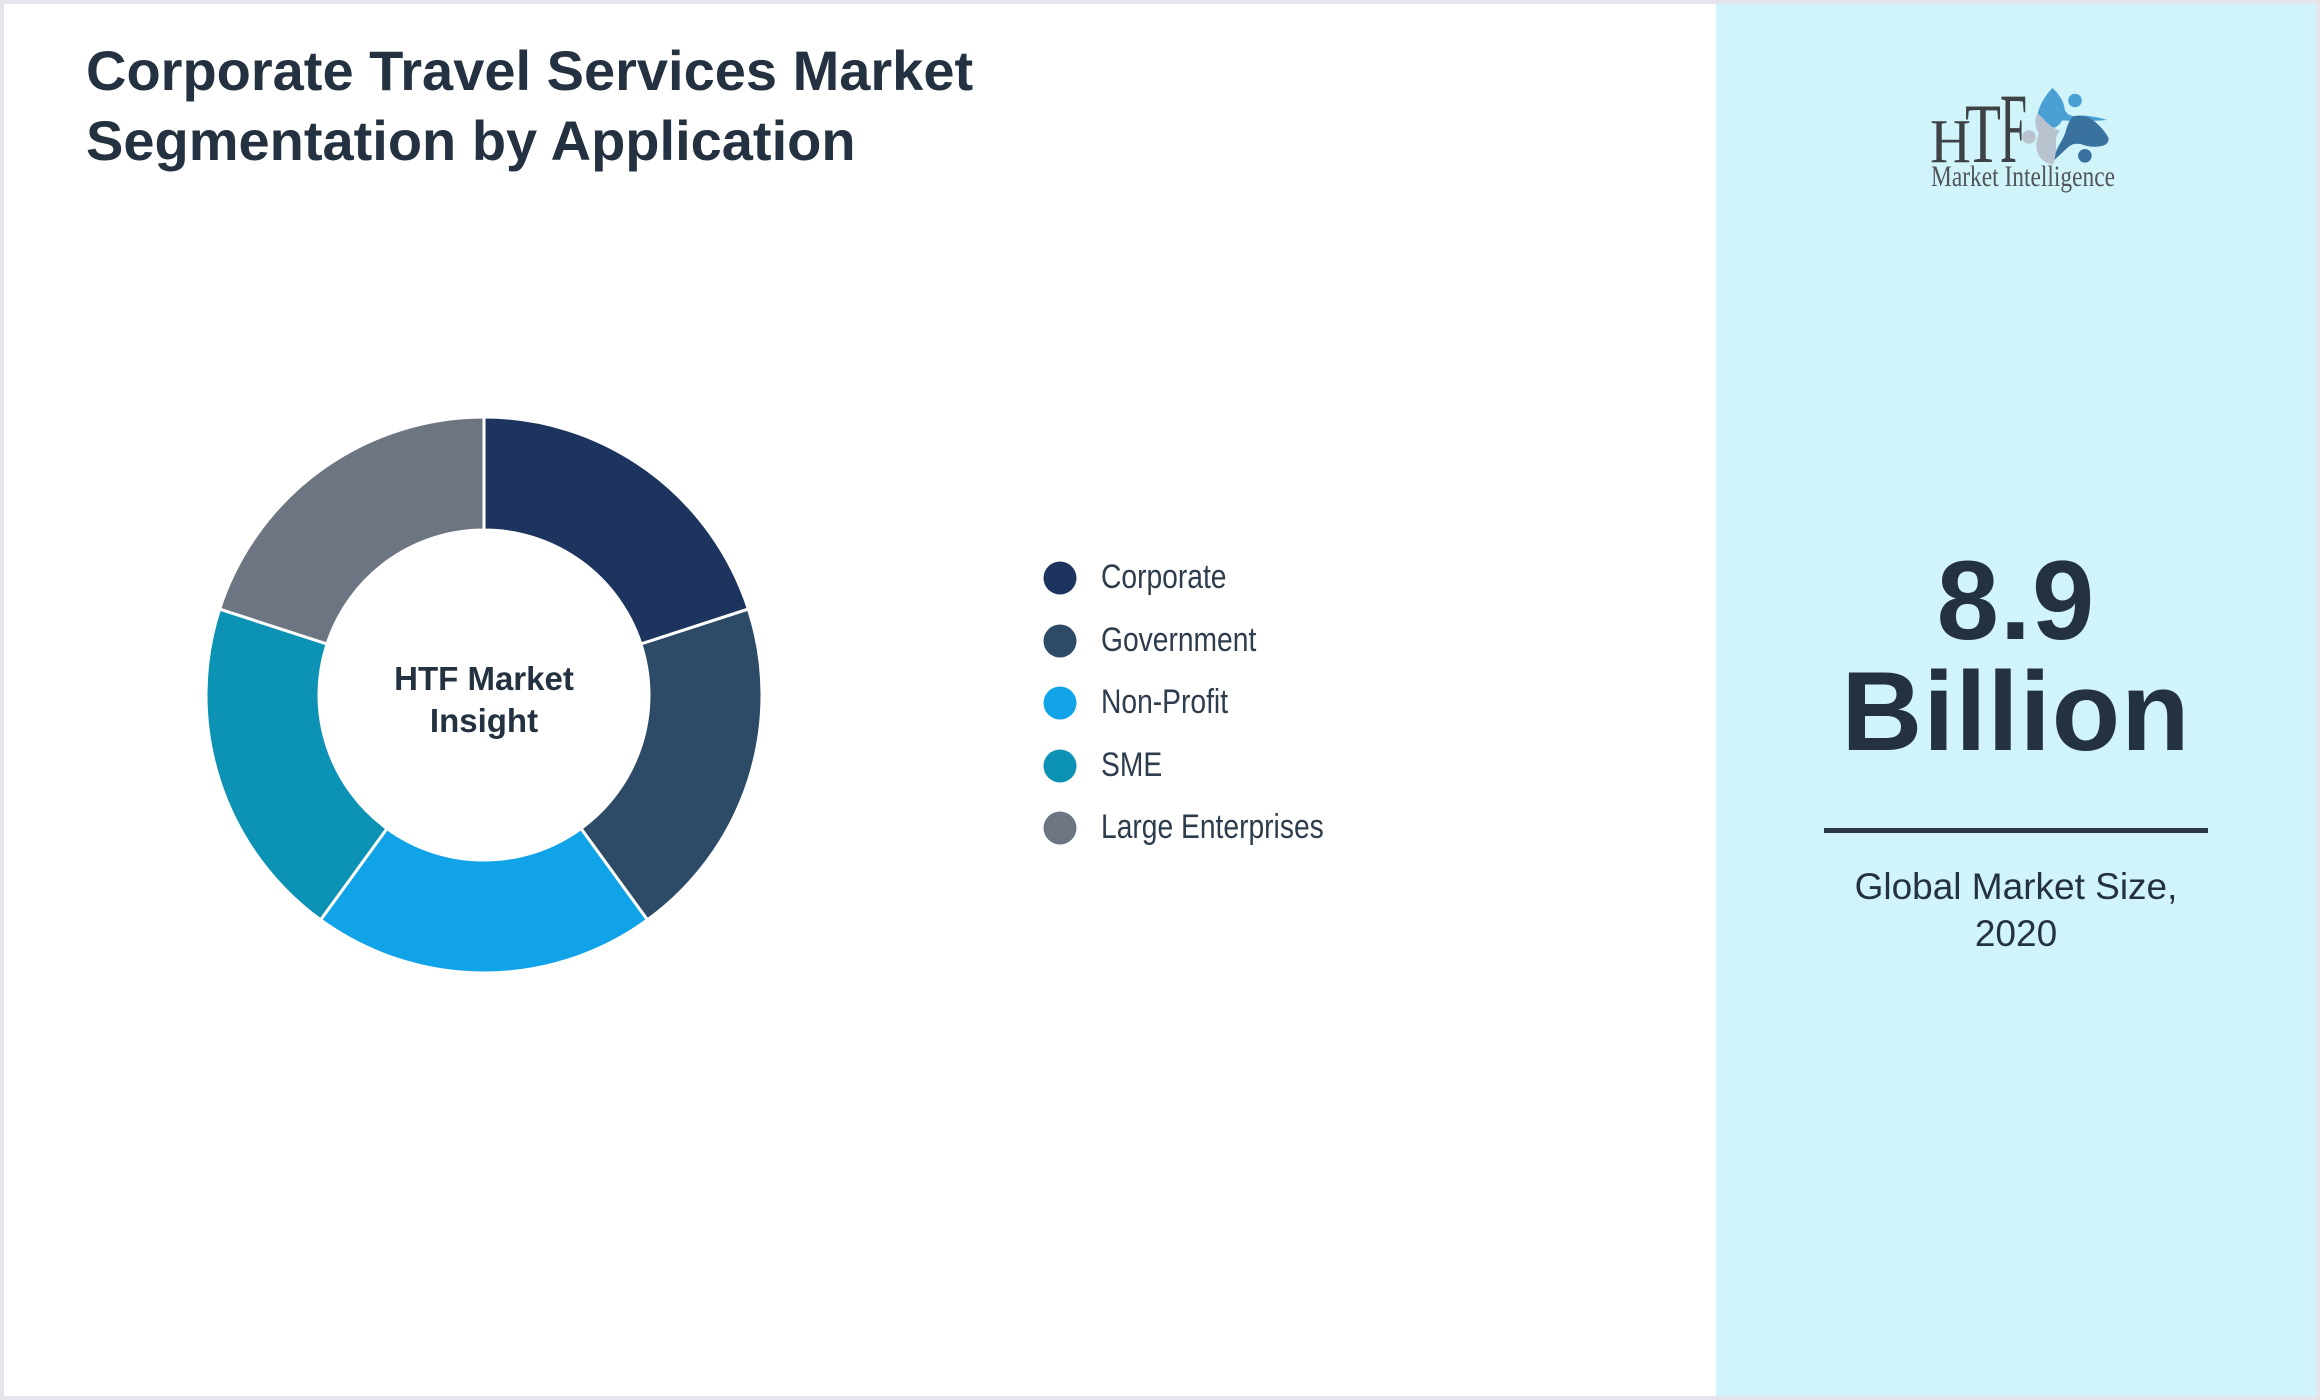  I want to click on svg-text: H, so click(1950, 142).